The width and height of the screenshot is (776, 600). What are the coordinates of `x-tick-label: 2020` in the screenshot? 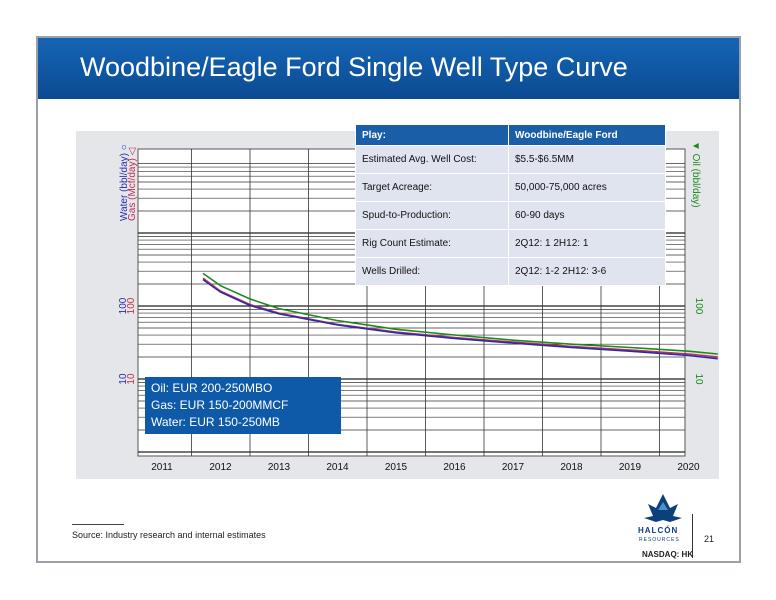 It's located at (688, 467).